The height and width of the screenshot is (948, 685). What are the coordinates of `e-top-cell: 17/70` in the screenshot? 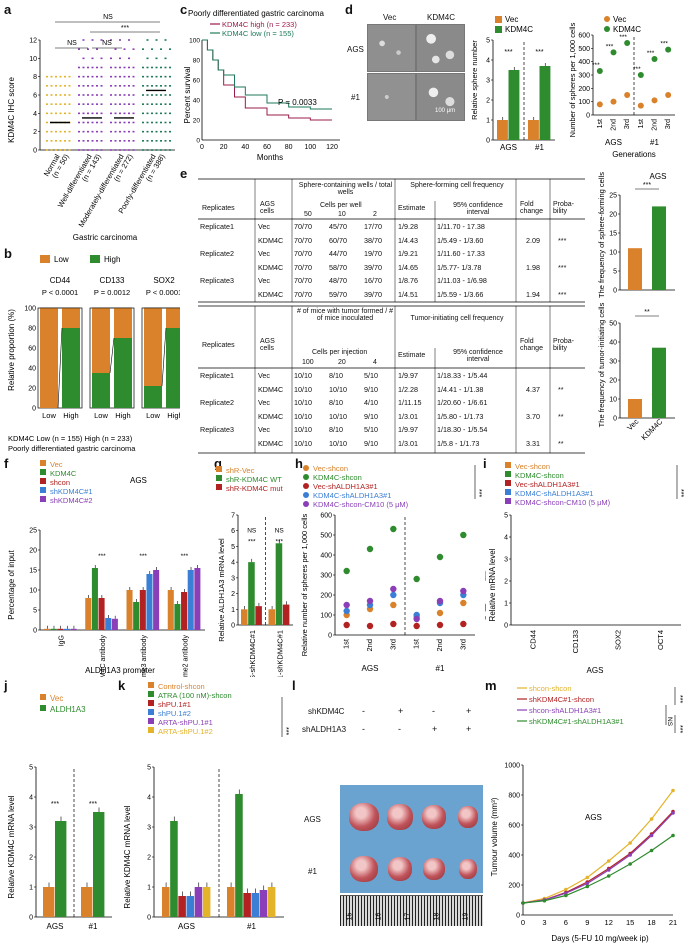 It's located at (373, 226).